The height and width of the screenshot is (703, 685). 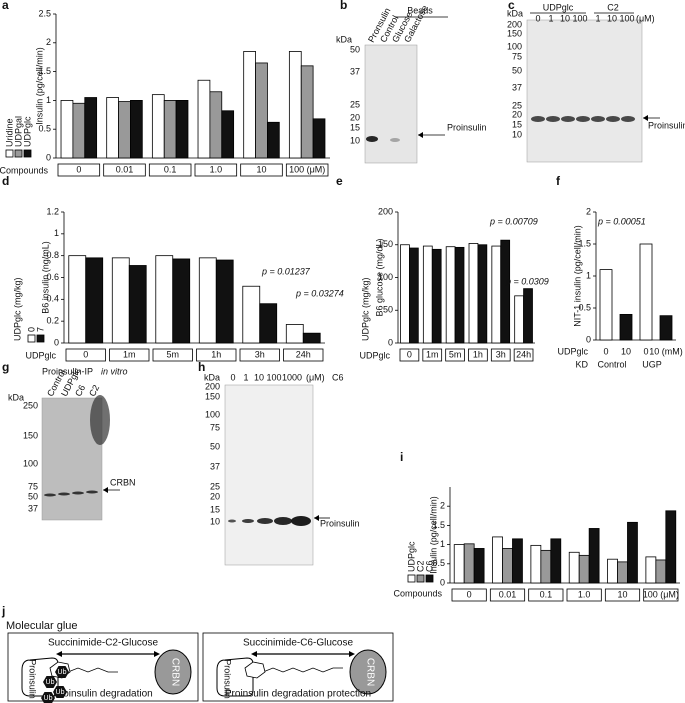 What do you see at coordinates (78, 169) in the screenshot?
I see `x-tick-label: 0` at bounding box center [78, 169].